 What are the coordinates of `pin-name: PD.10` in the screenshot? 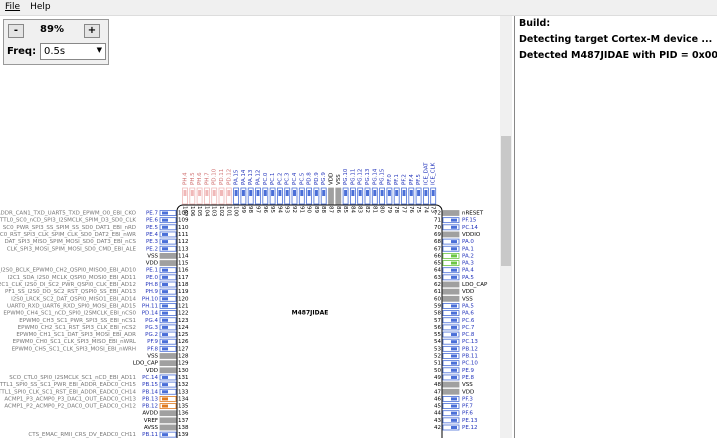 It's located at (215, 176).